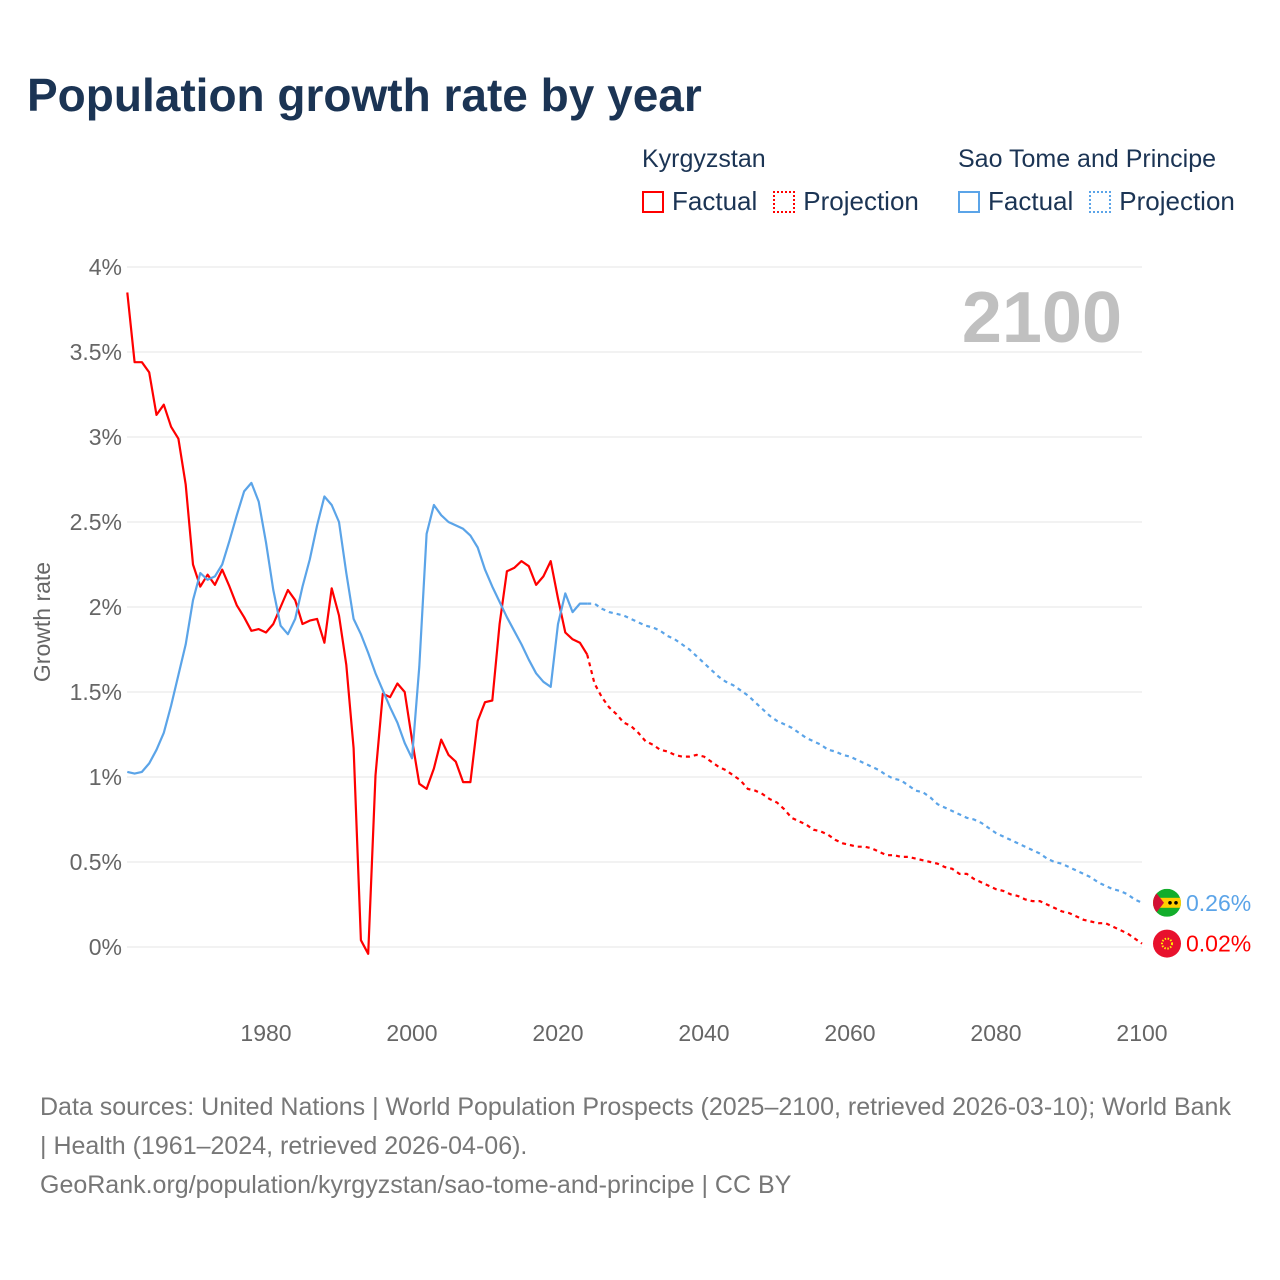 The height and width of the screenshot is (1280, 1280). I want to click on y-tick-label: 0.5%, so click(96, 862).